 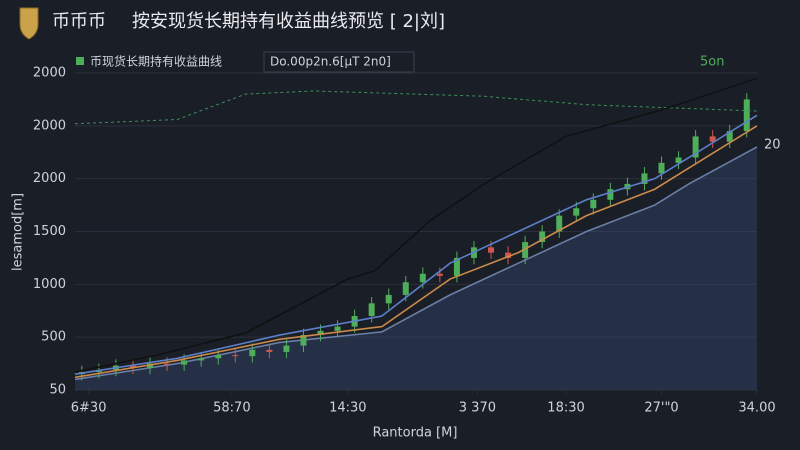 I want to click on x-tick-label: 14:30, so click(x=347, y=408).